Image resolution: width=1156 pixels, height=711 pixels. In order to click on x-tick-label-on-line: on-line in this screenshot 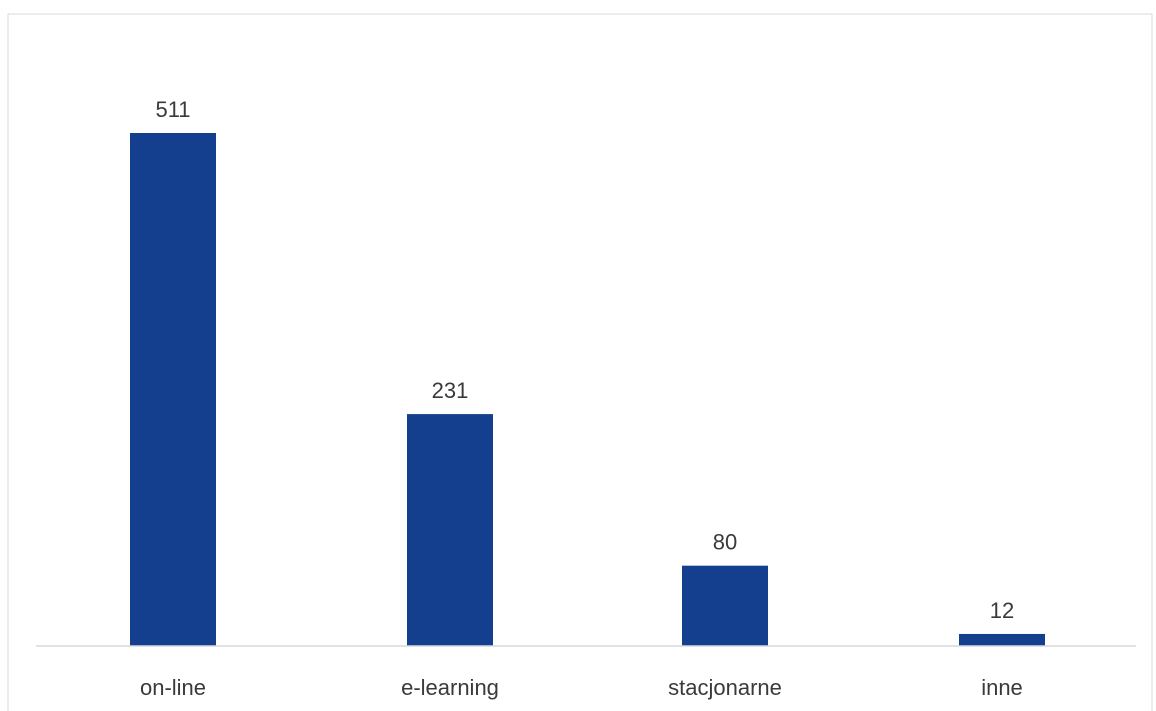, I will do `click(173, 687)`.